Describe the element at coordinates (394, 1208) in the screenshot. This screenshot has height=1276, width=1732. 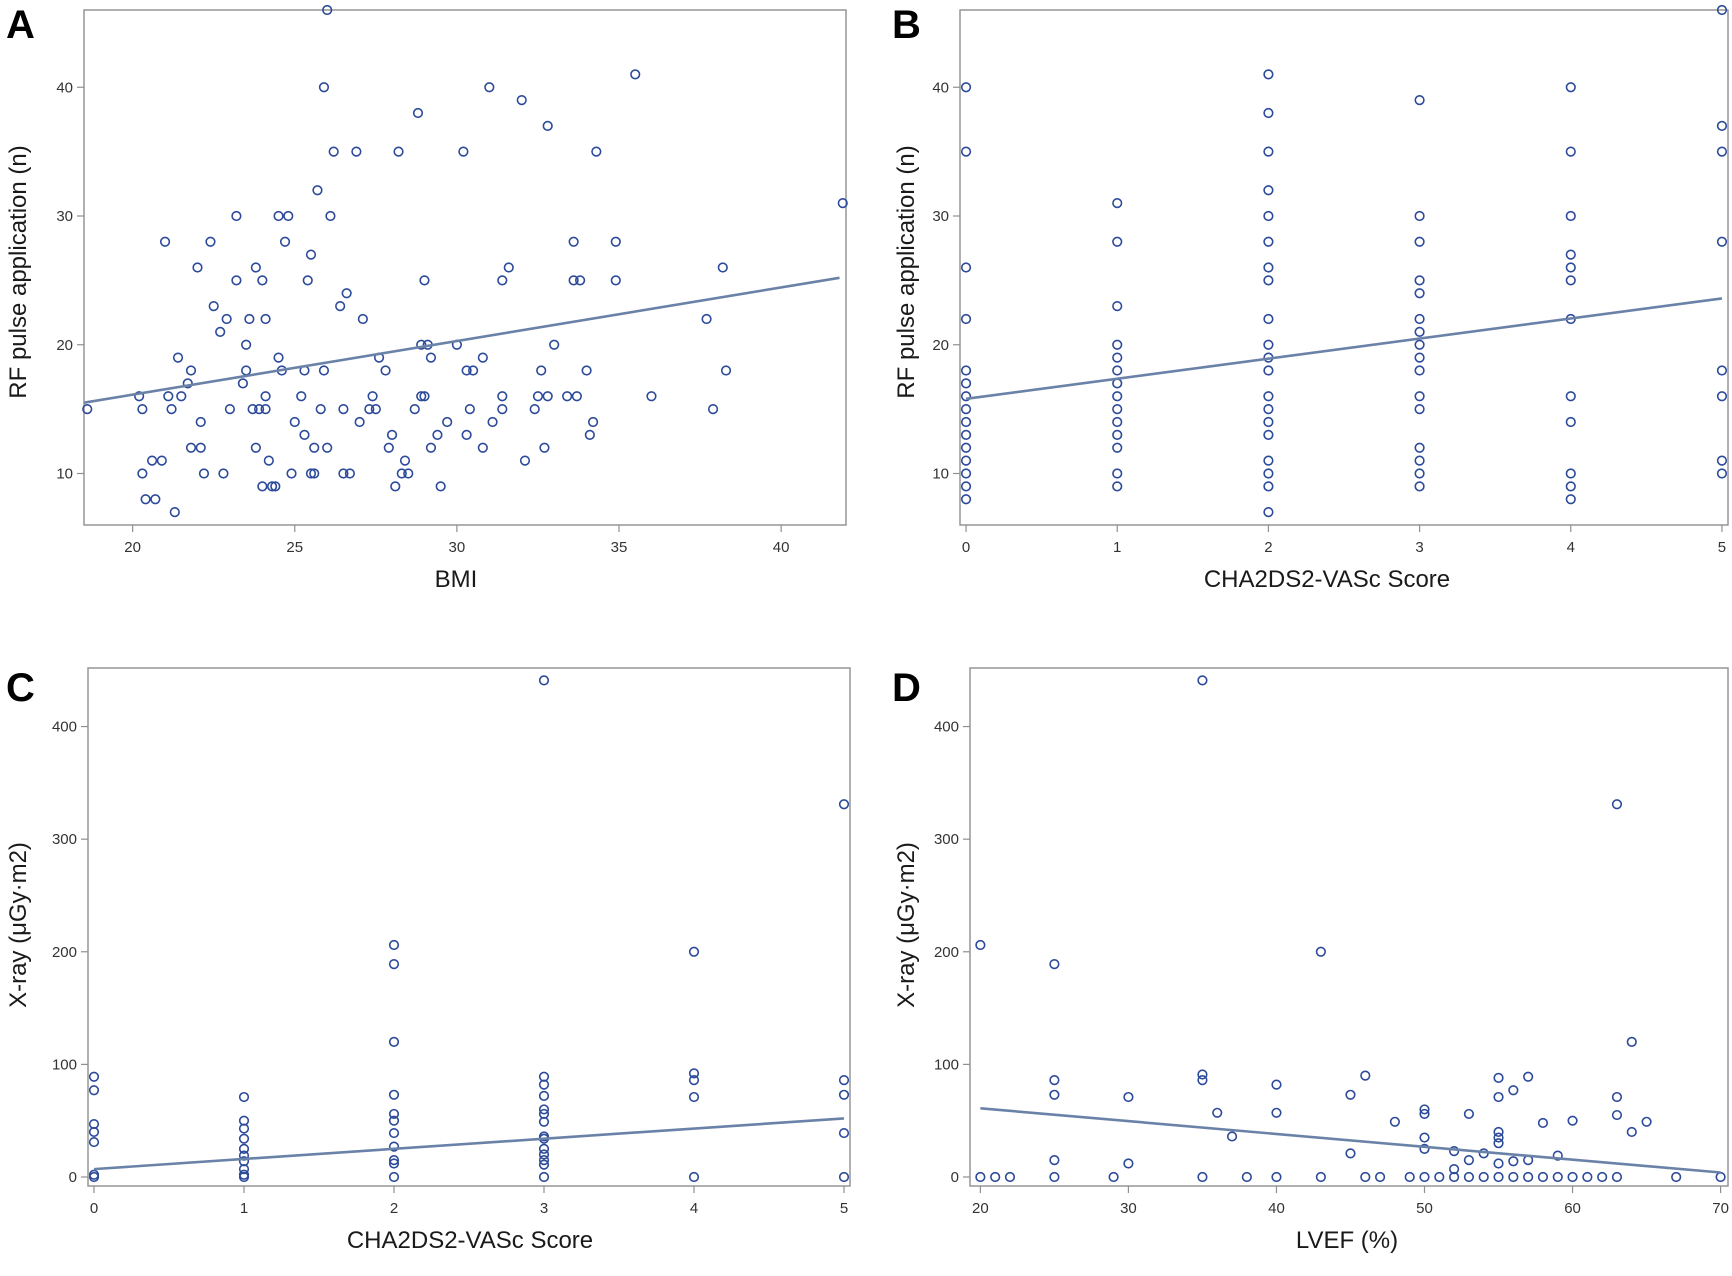
I see `x-tick-label-c-2: 2` at that location.